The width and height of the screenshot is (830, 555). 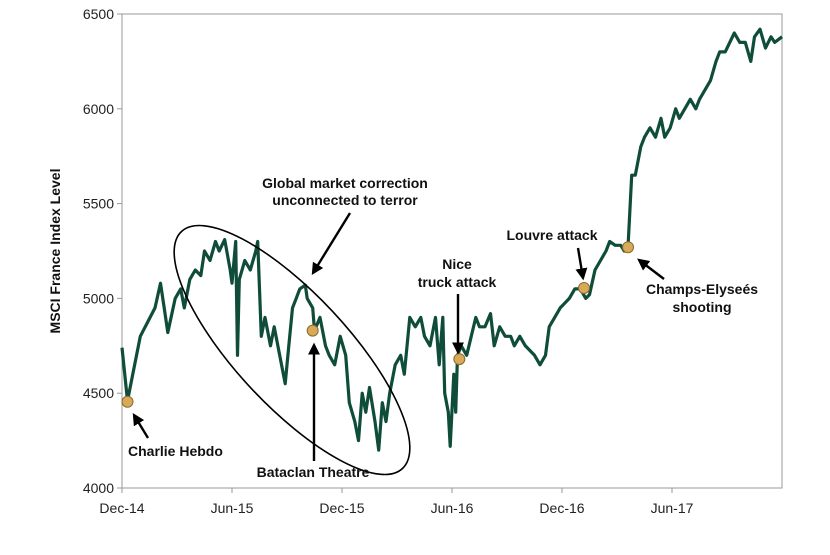 I want to click on x-tick-label: Jun-15, so click(x=232, y=508).